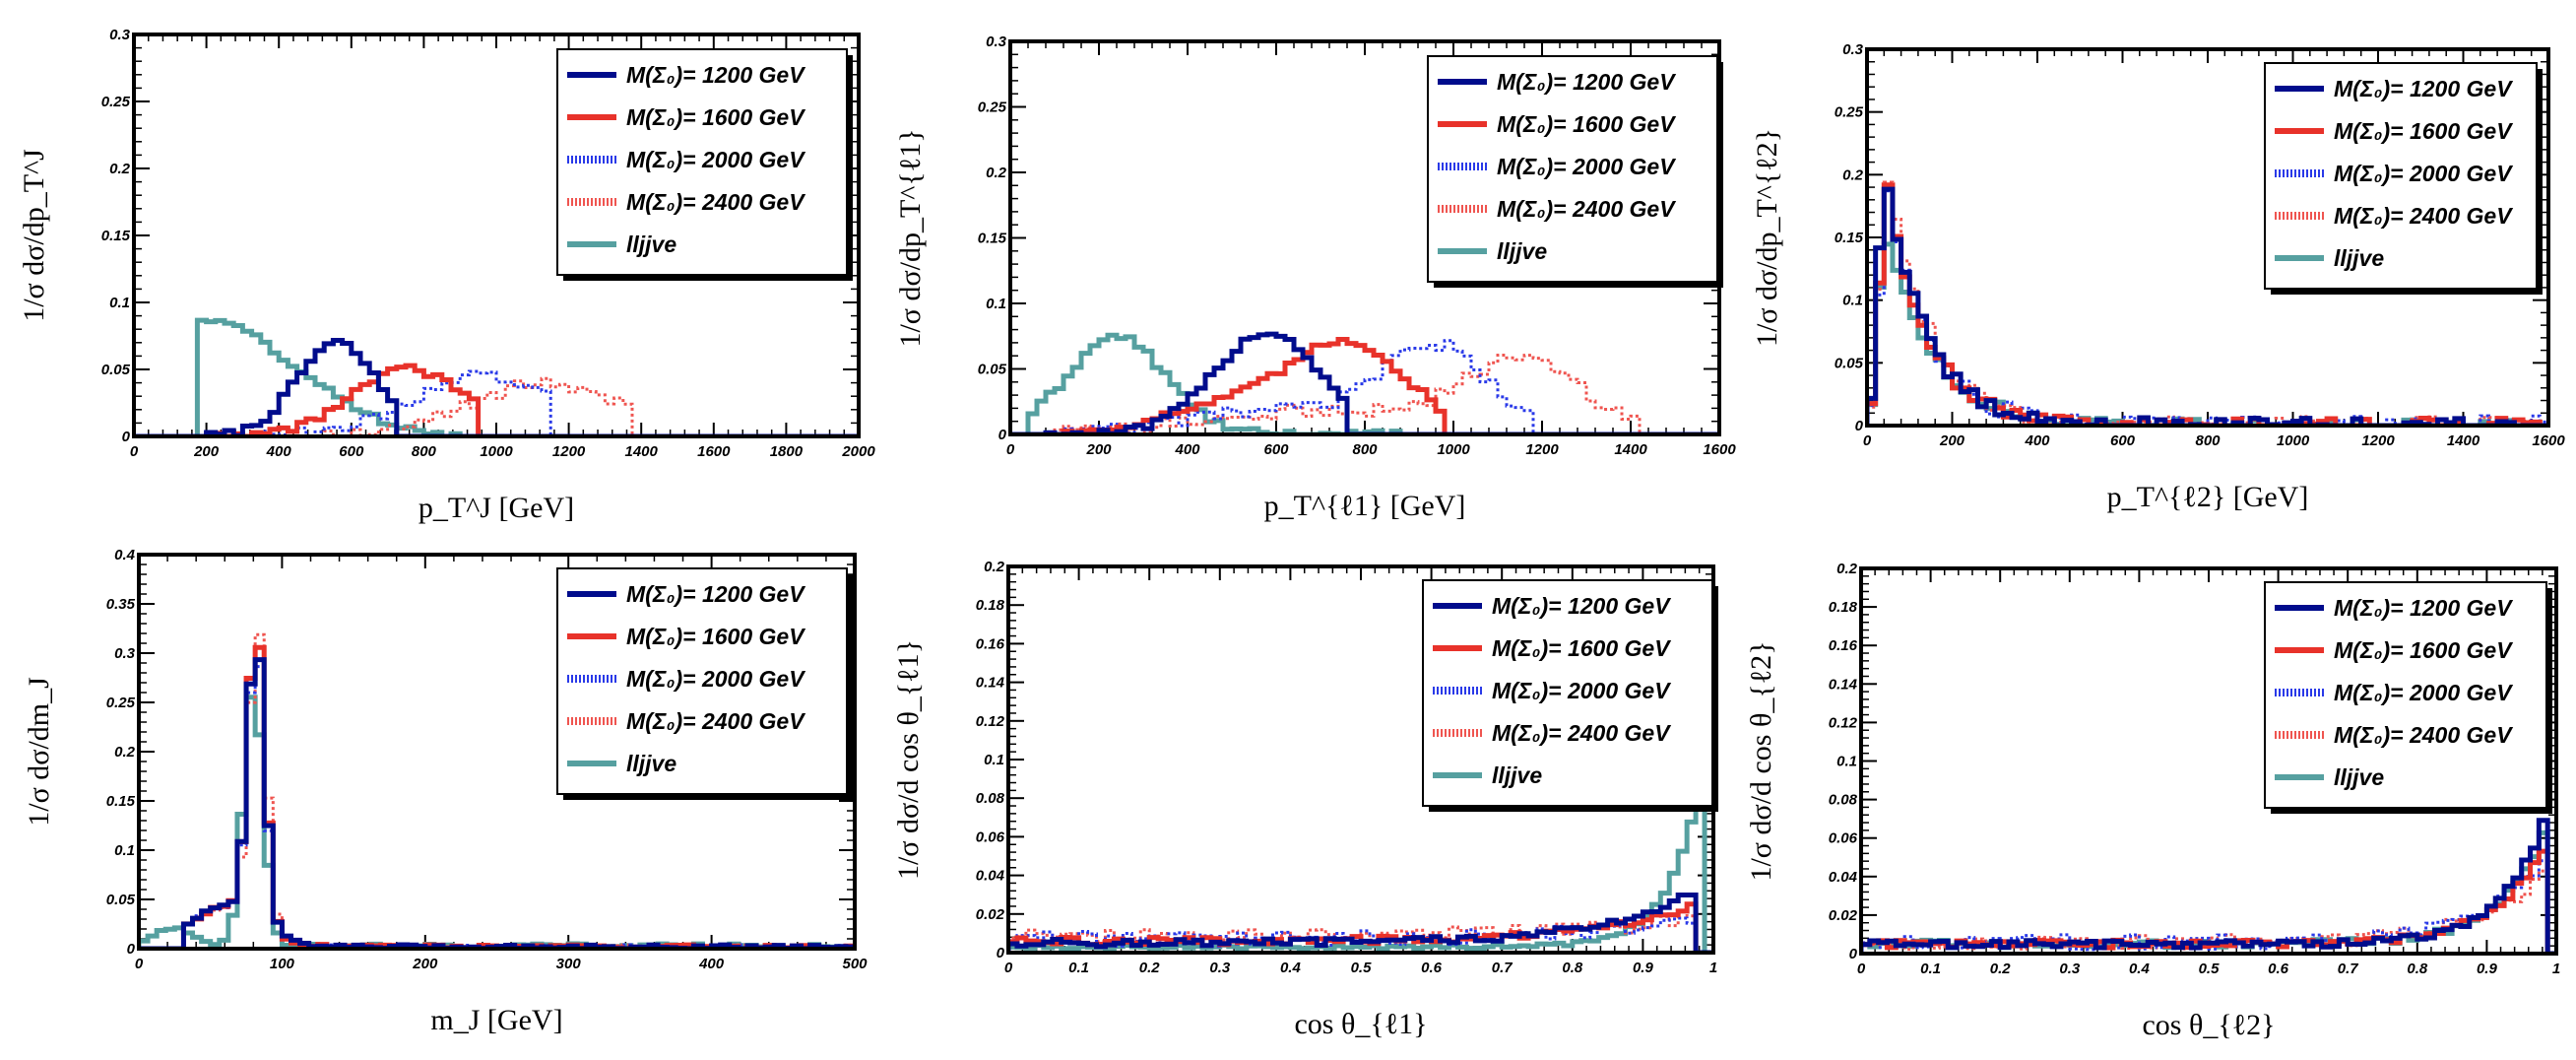 This screenshot has height=1060, width=2576. Describe the element at coordinates (1761, 760) in the screenshot. I see `y-axis-title: 1/σ dσ/d cos θ_{ℓ2}` at that location.